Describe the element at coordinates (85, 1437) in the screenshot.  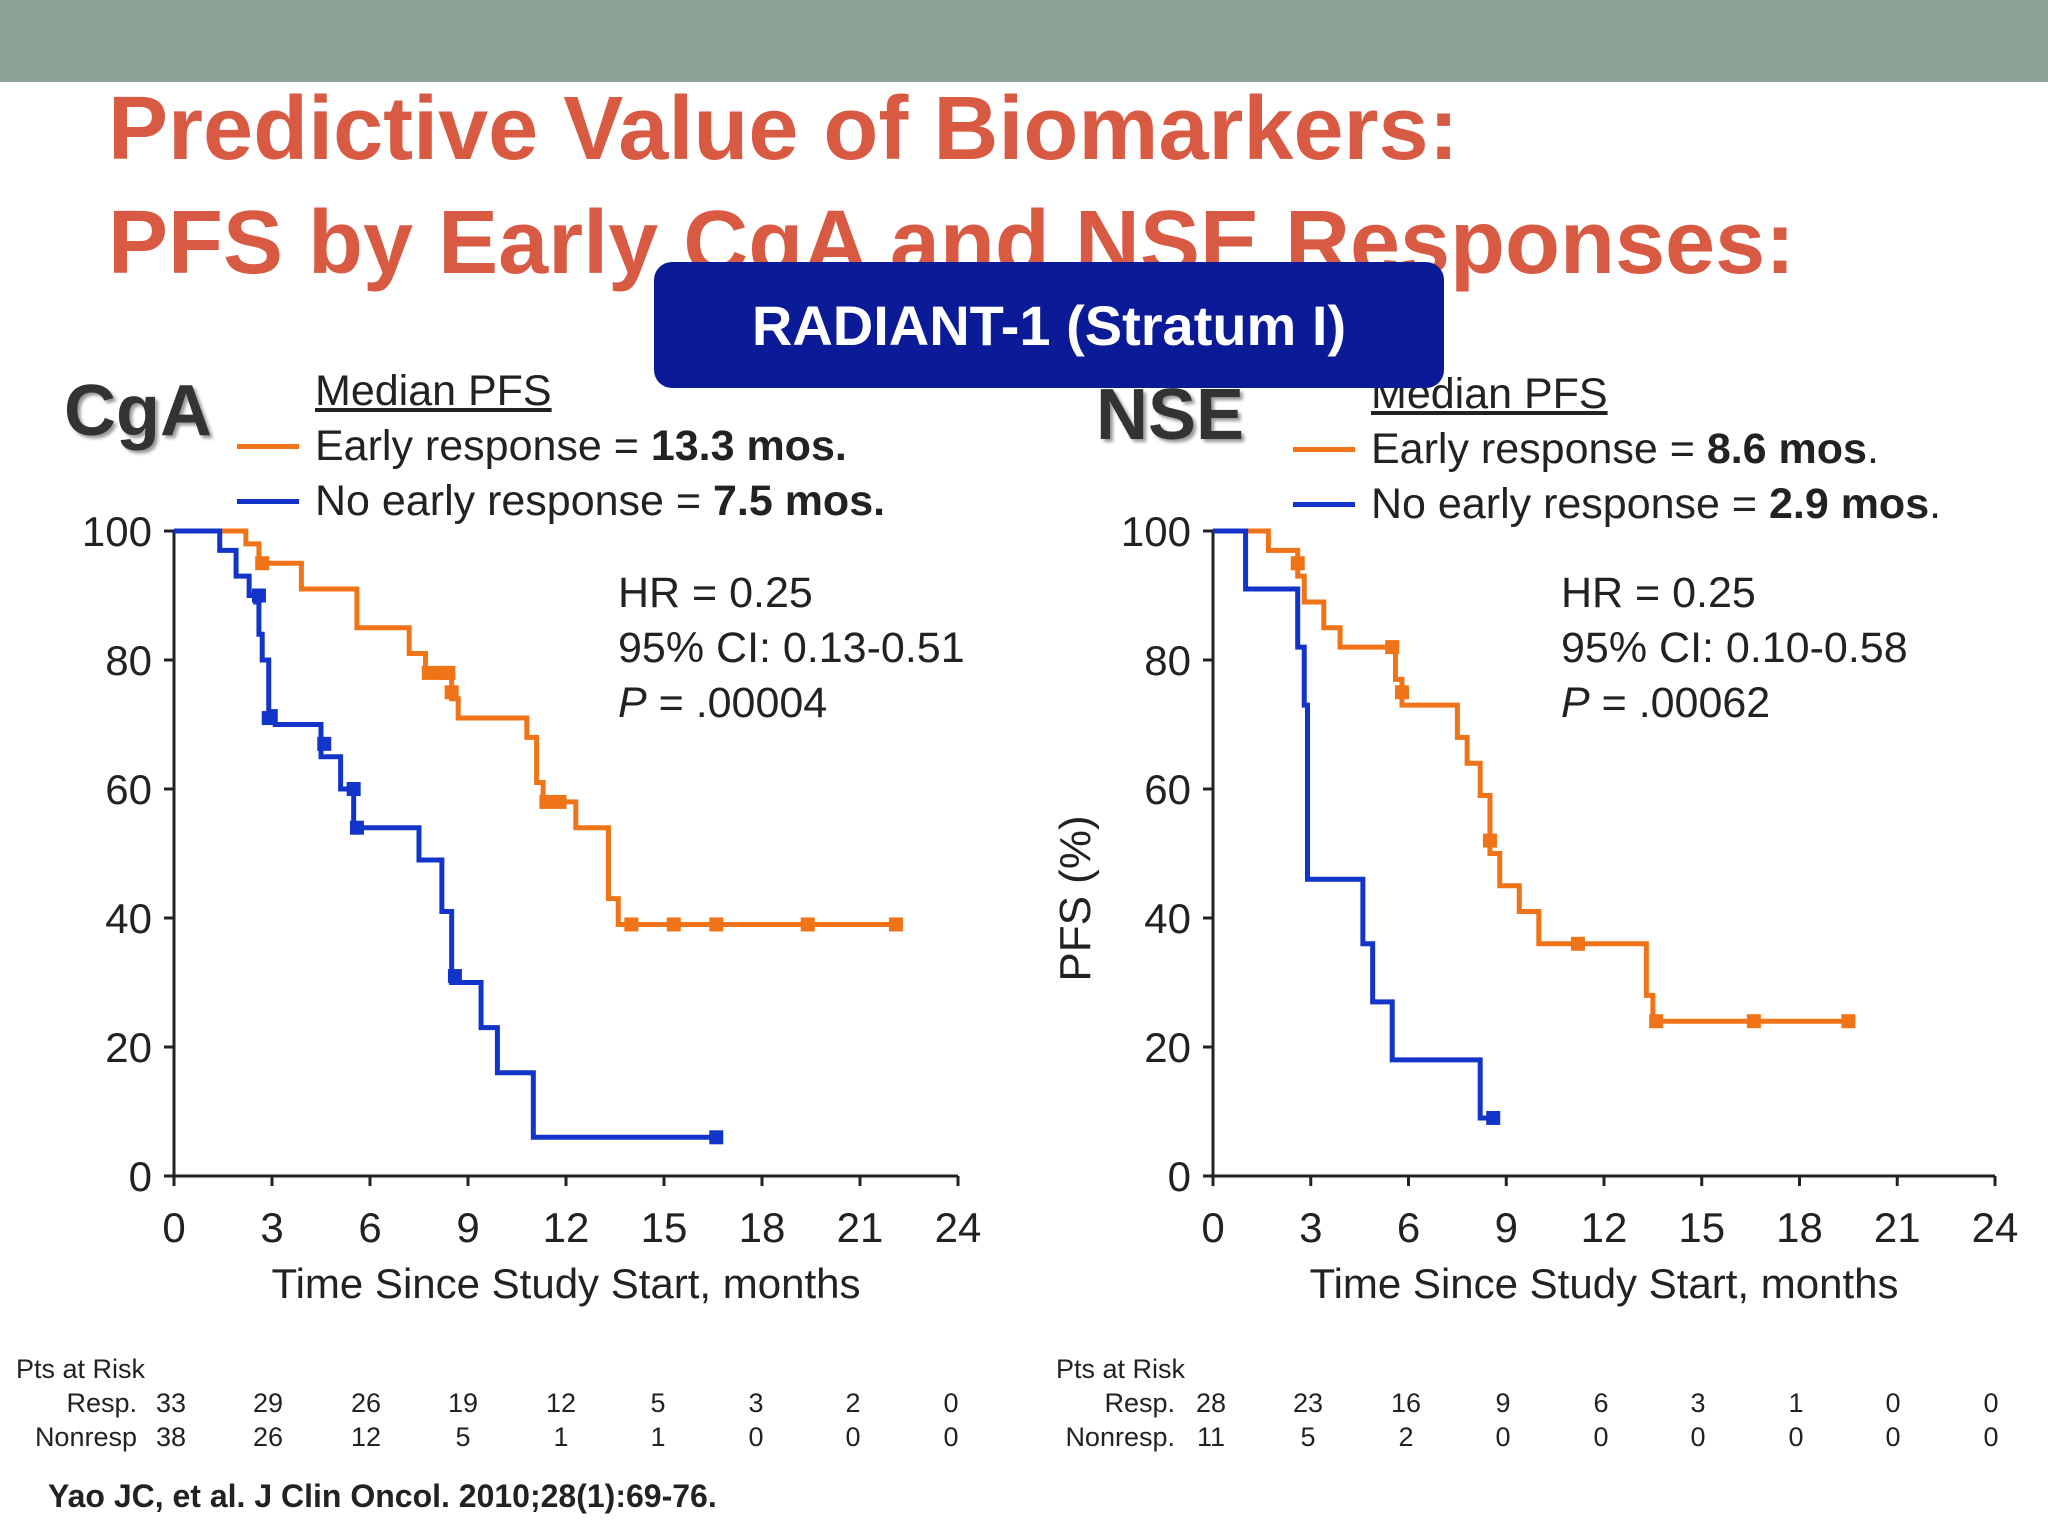
I see `risk-row-label: Nonresp` at that location.